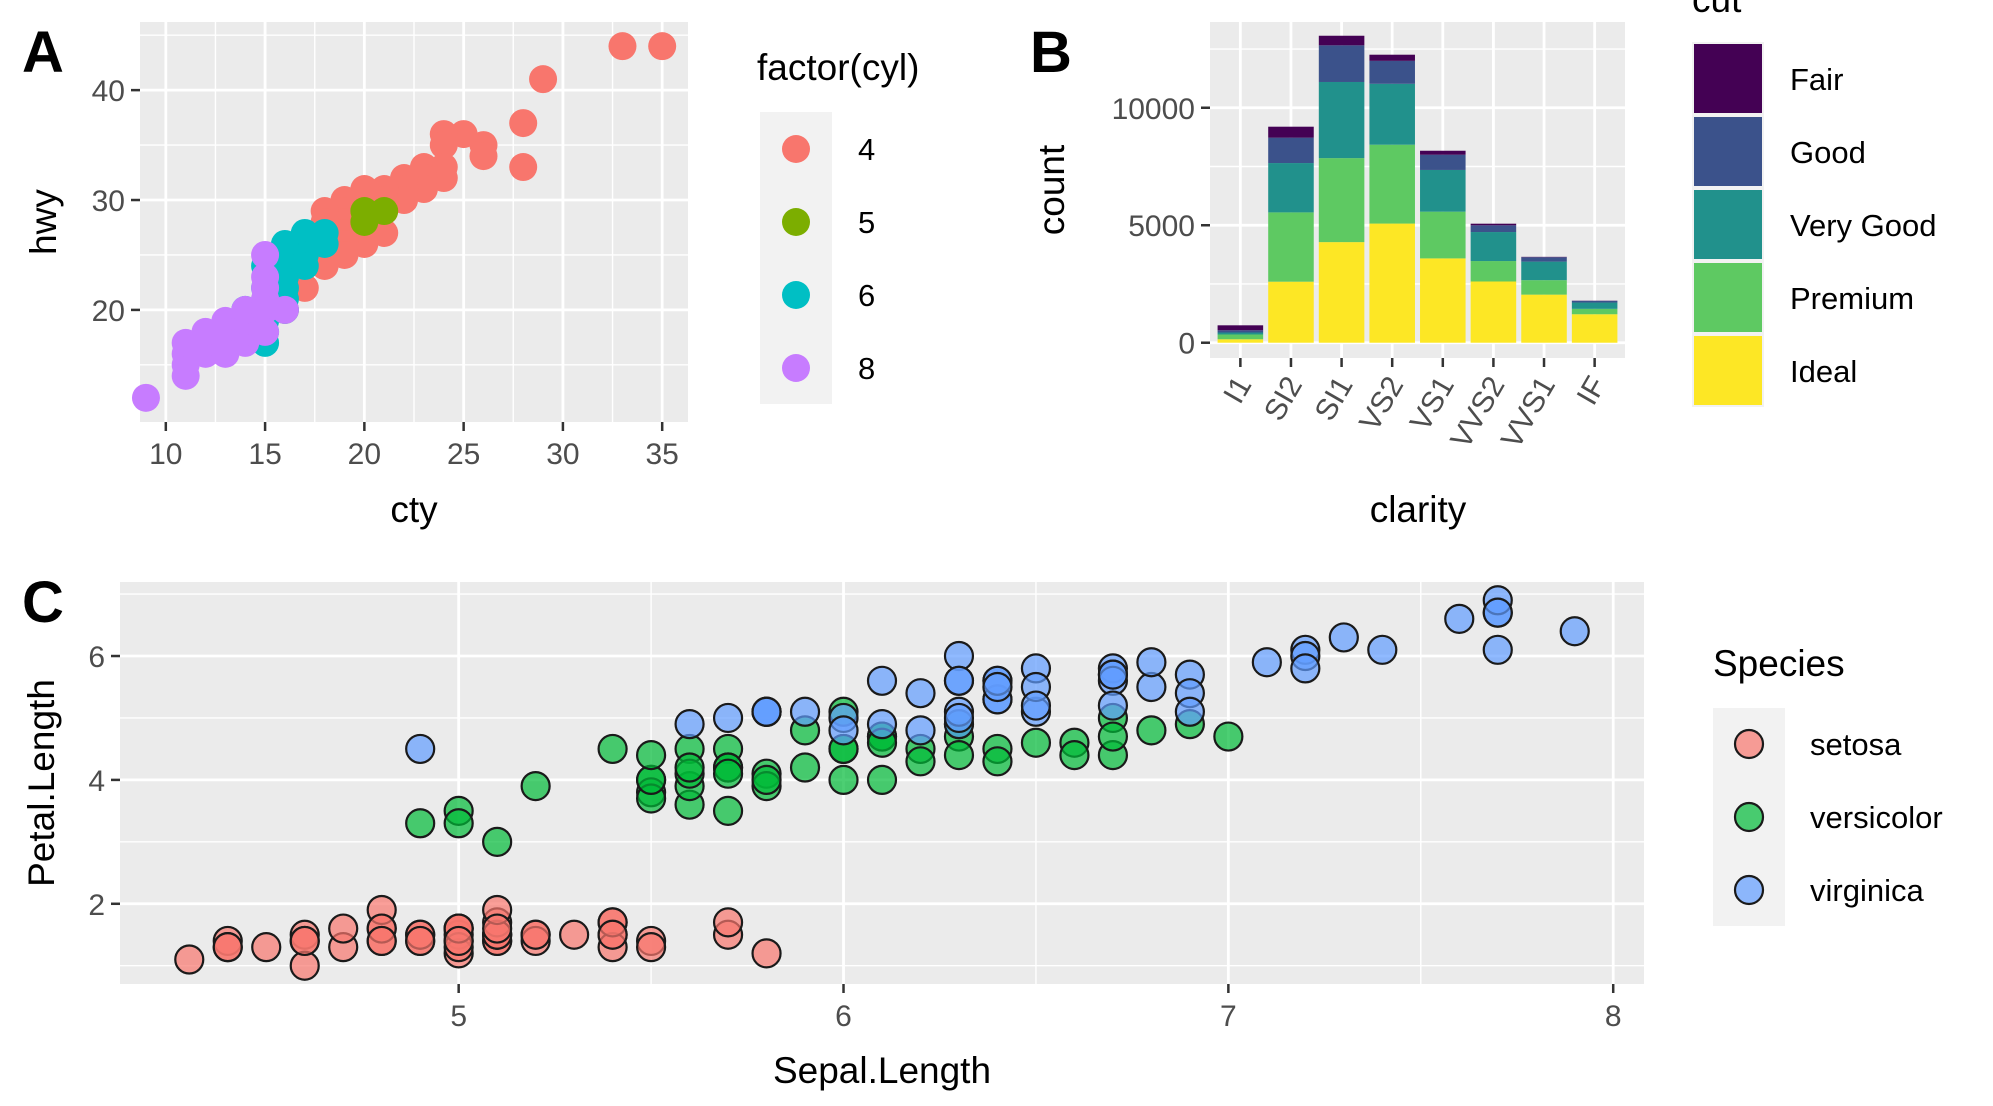 This screenshot has height=1106, width=1993. Describe the element at coordinates (1153, 109) in the screenshot. I see `y-tick-label: 10000` at that location.